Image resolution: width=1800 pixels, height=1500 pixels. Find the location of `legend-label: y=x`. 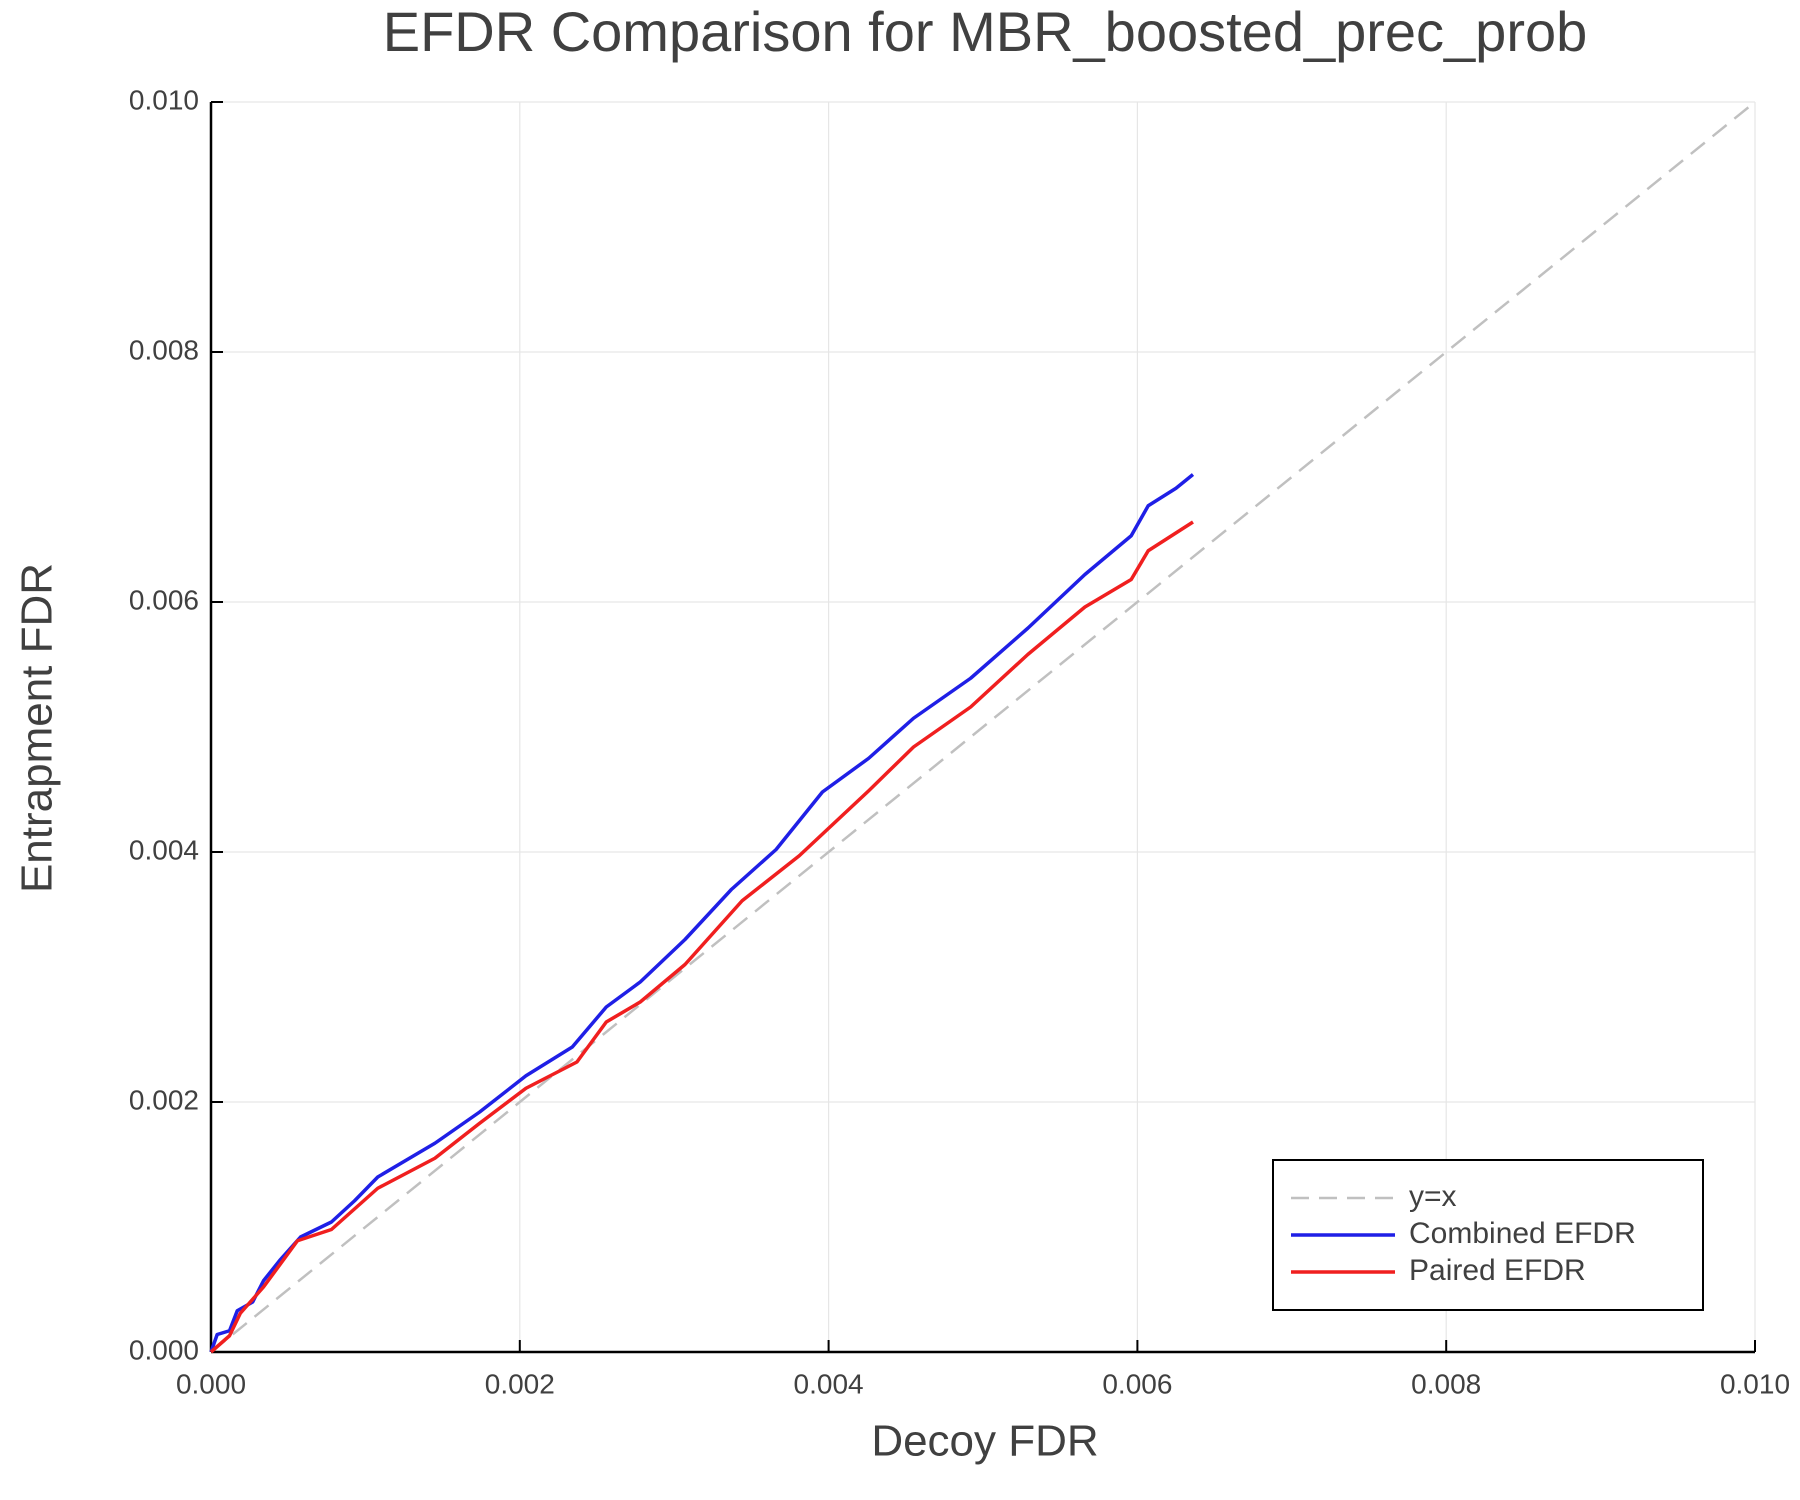

legend-label: y=x is located at coordinates (1433, 1196).